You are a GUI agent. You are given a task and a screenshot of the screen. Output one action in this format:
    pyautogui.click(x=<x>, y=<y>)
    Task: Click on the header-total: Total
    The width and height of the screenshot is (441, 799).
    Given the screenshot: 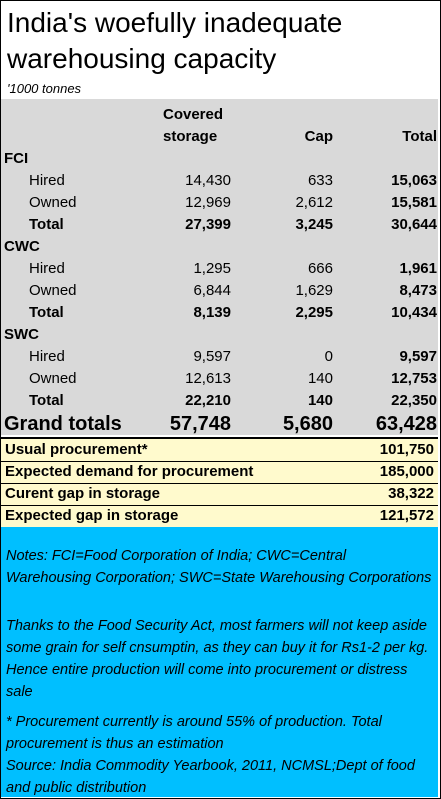 What is the action you would take?
    pyautogui.click(x=419, y=136)
    